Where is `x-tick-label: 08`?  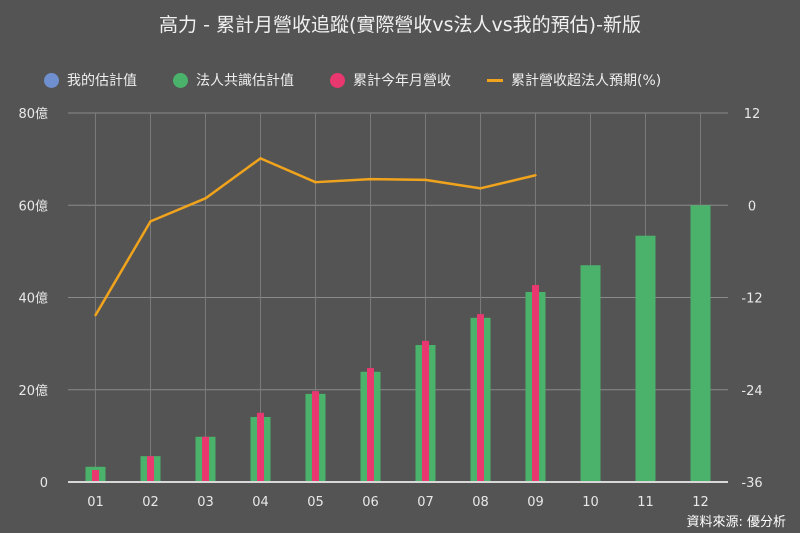
x-tick-label: 08 is located at coordinates (480, 502).